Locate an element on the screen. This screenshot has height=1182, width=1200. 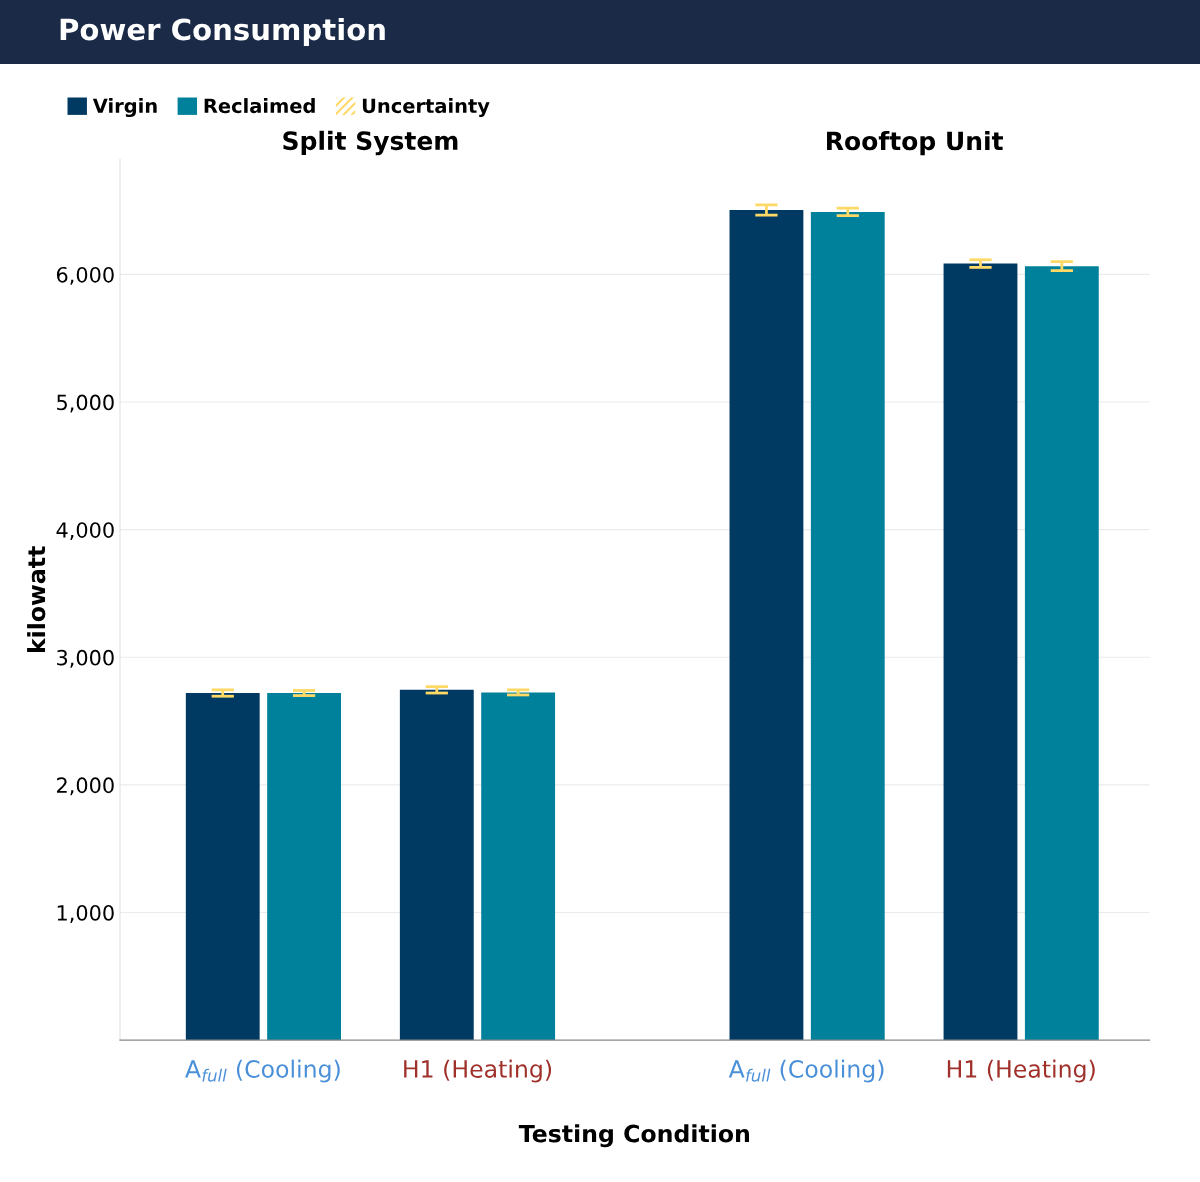
y-tick-label: 4,000 is located at coordinates (85, 531).